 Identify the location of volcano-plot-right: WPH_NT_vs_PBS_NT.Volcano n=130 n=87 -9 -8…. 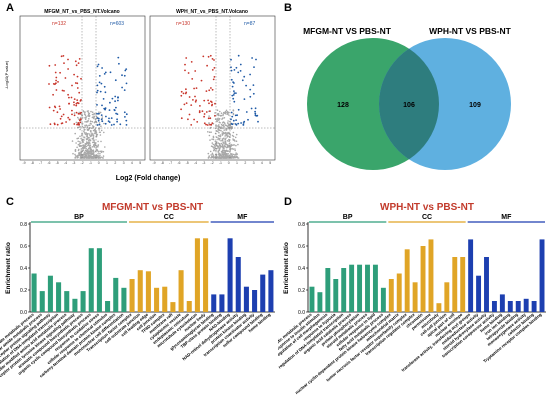
(212, 87).